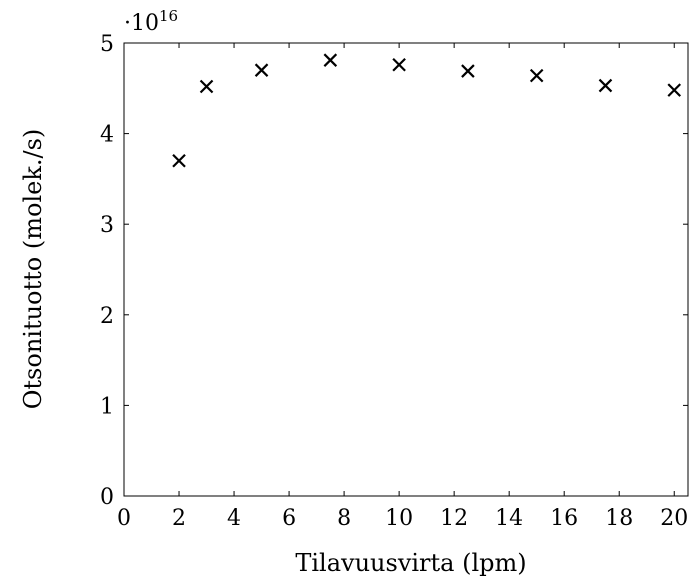 The image size is (689, 581). What do you see at coordinates (454, 518) in the screenshot?
I see `x-tick-label: 12` at bounding box center [454, 518].